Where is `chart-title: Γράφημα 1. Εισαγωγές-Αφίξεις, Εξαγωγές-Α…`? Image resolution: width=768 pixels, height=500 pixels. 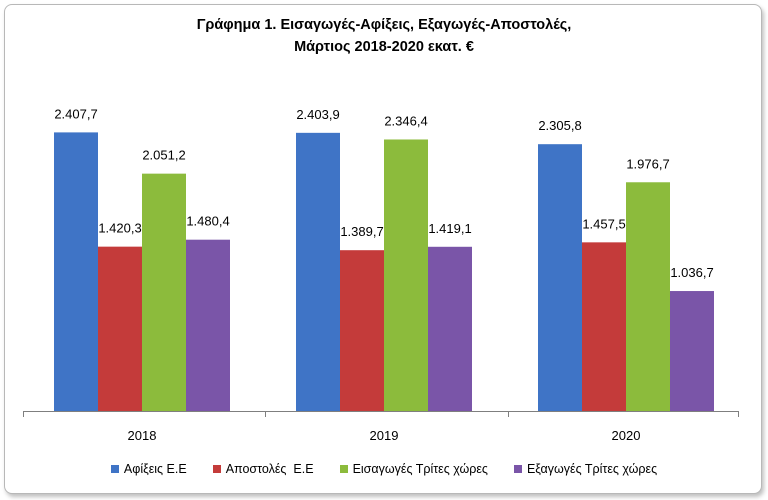 chart-title: Γράφημα 1. Εισαγωγές-Αφίξεις, Εξαγωγές-Α… is located at coordinates (384, 36).